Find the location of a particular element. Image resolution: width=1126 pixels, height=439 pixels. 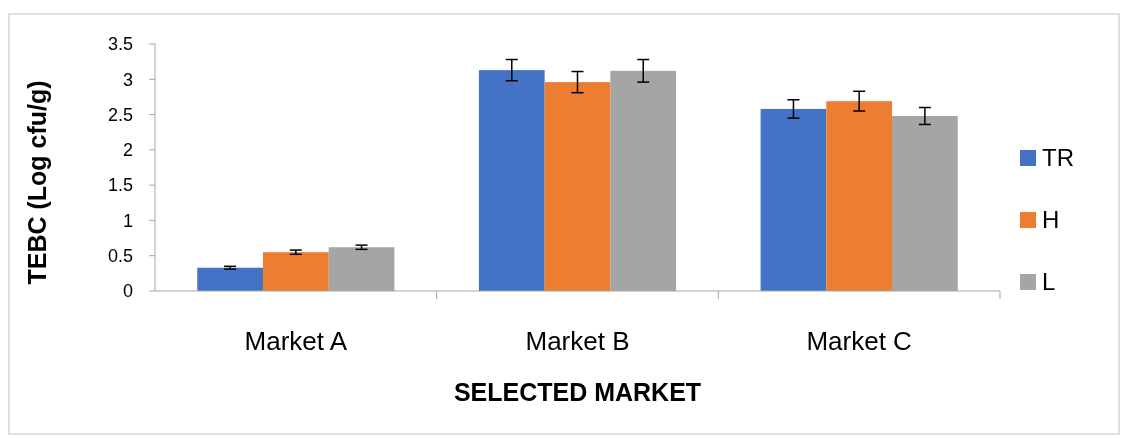

y-axis-title: TEBC (Log cfu/g) is located at coordinates (37, 182).